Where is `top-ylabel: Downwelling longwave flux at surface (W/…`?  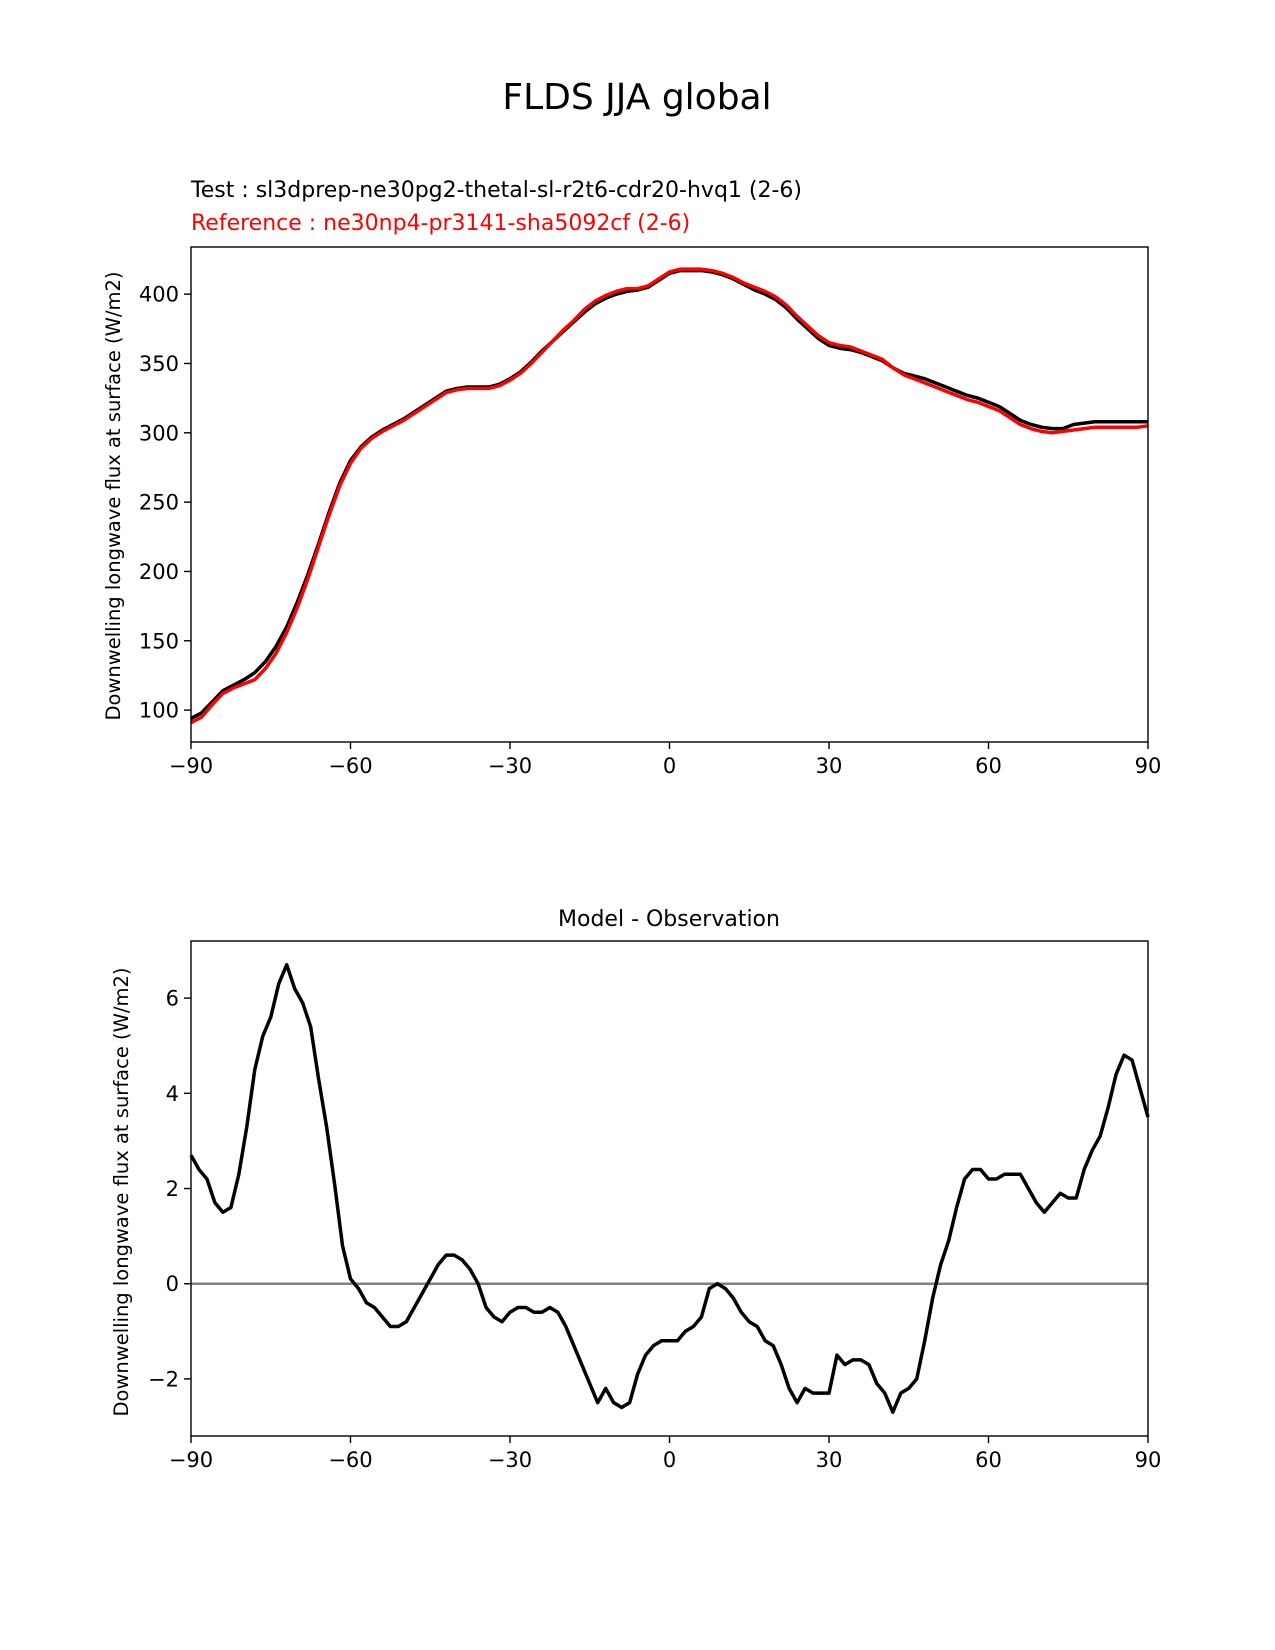 top-ylabel: Downwelling longwave flux at surface (W/… is located at coordinates (113, 495).